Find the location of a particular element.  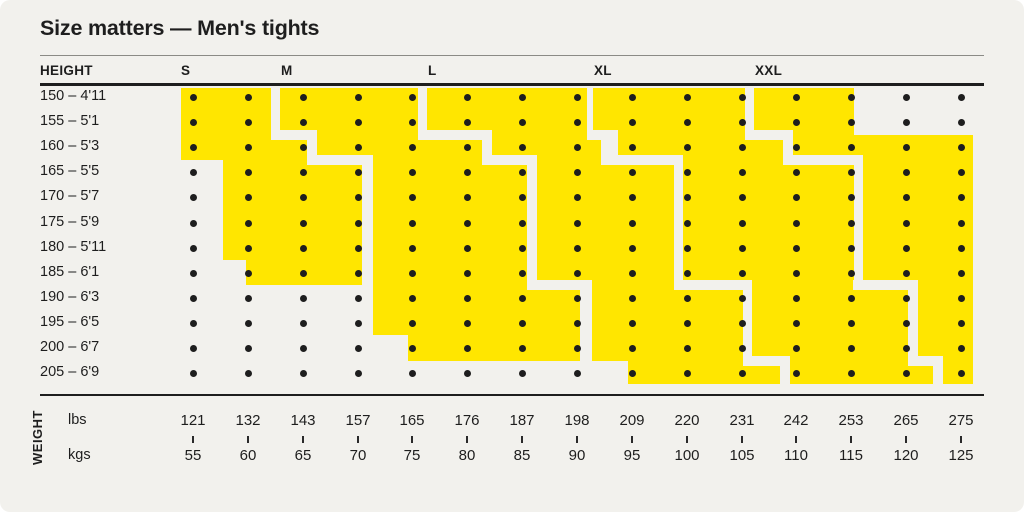

height-row-label: 180 – 5'11 is located at coordinates (73, 247).